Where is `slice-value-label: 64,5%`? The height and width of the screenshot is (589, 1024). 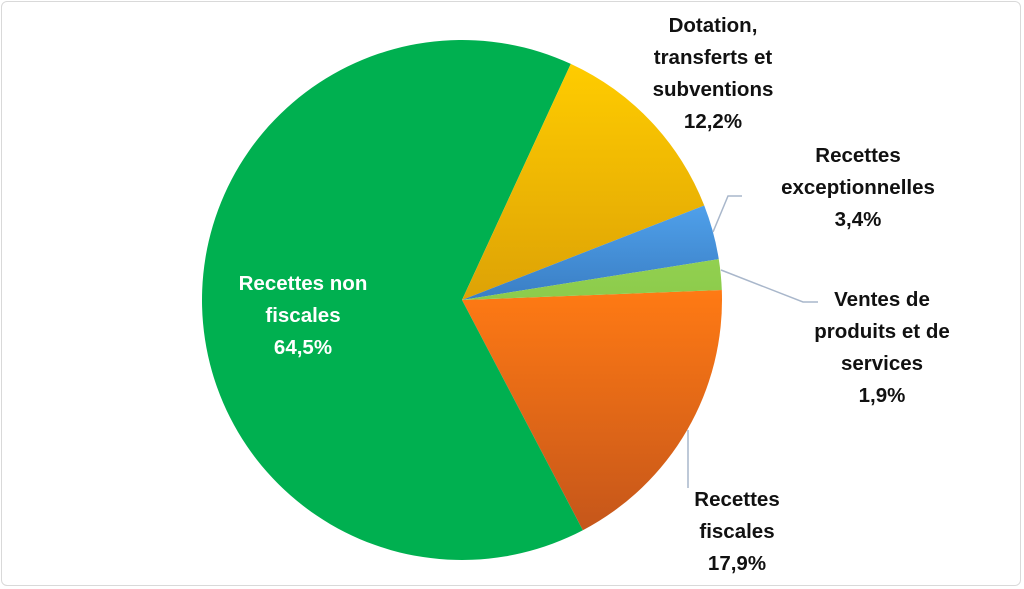
slice-value-label: 64,5% is located at coordinates (303, 347).